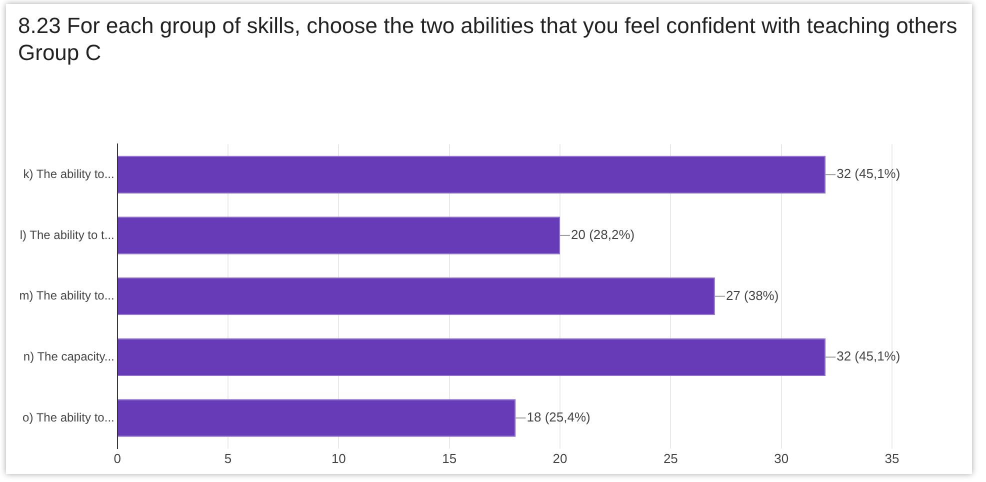 Image resolution: width=986 pixels, height=482 pixels. What do you see at coordinates (752, 295) in the screenshot?
I see `data-label: 27 (38%)` at bounding box center [752, 295].